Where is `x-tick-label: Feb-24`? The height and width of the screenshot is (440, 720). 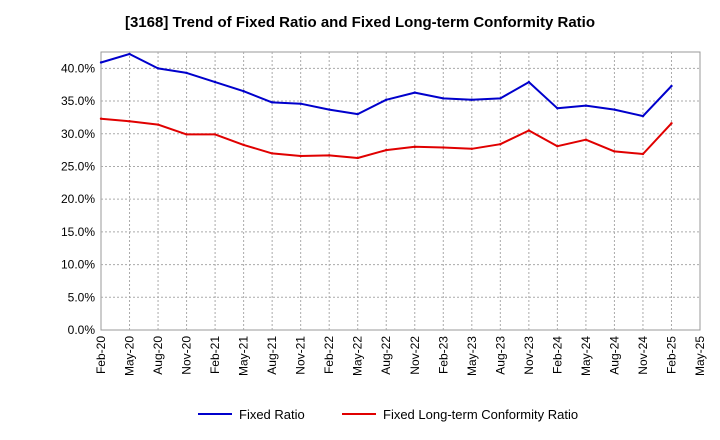
x-tick-label: Feb-24 is located at coordinates (557, 355).